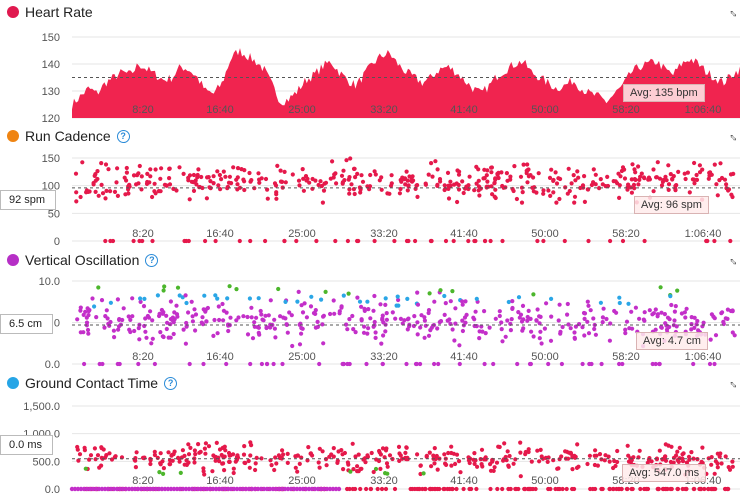  What do you see at coordinates (46, 462) in the screenshot?
I see `y-tick-label: 500.0` at bounding box center [46, 462].